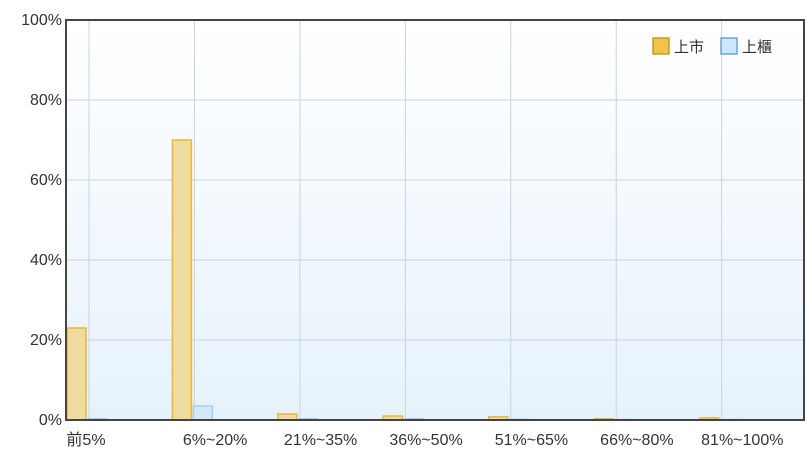  Describe the element at coordinates (203, 413) in the screenshot. I see `bar-series2` at that location.